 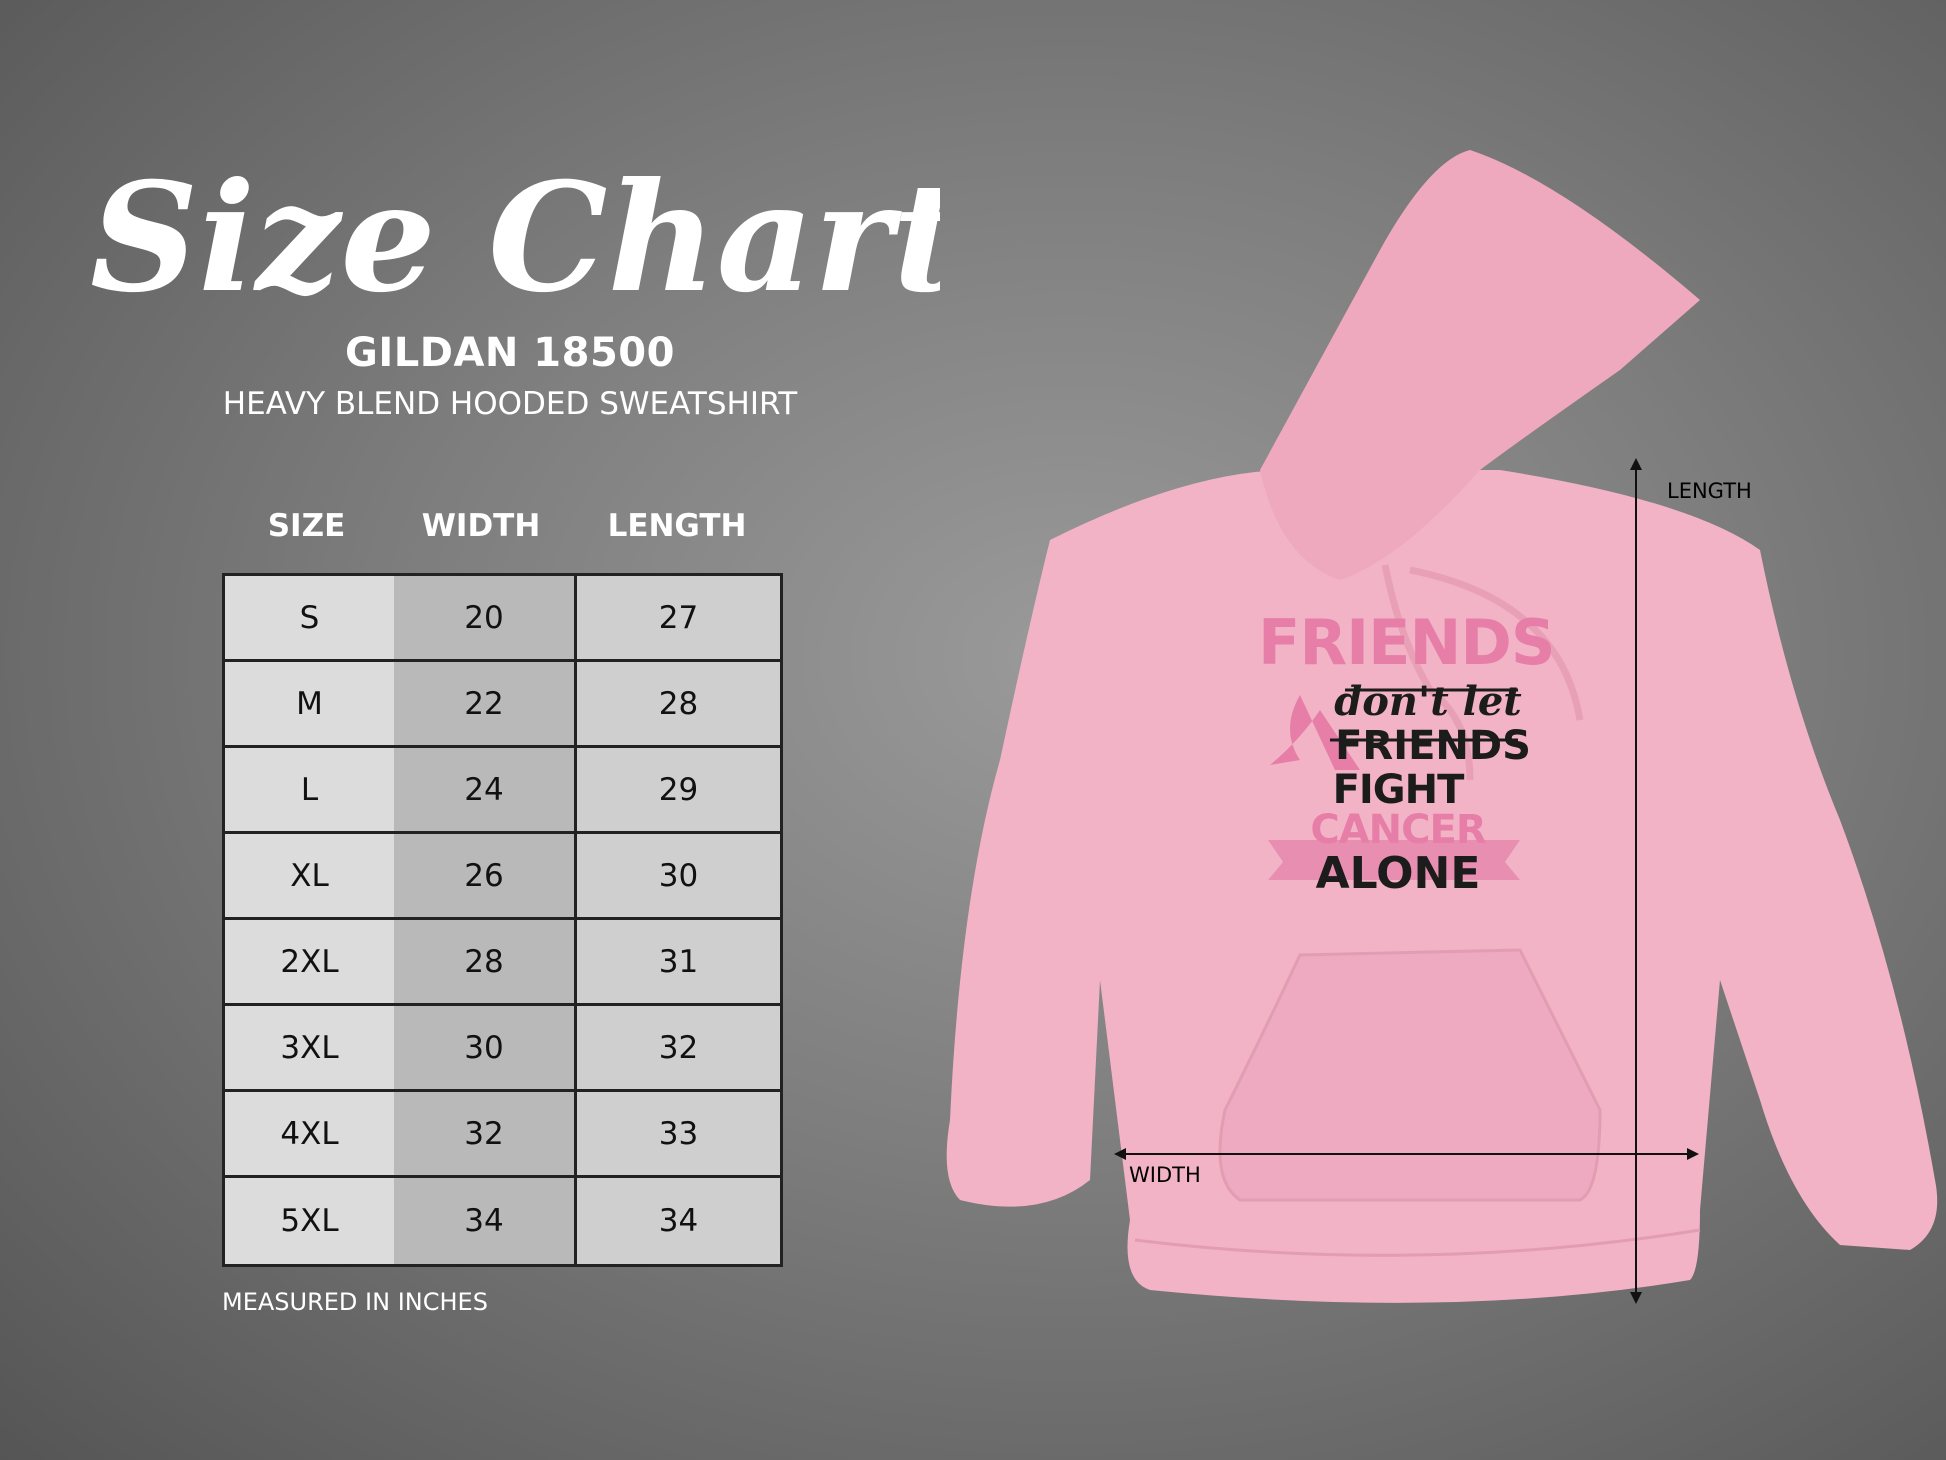 I want to click on width-cell: 22, so click(x=484, y=705).